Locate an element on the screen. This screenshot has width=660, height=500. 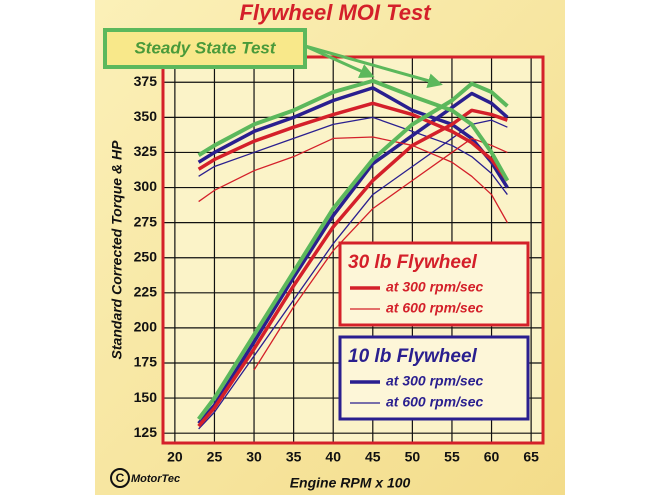
logo: MotorTec is located at coordinates (155, 479).